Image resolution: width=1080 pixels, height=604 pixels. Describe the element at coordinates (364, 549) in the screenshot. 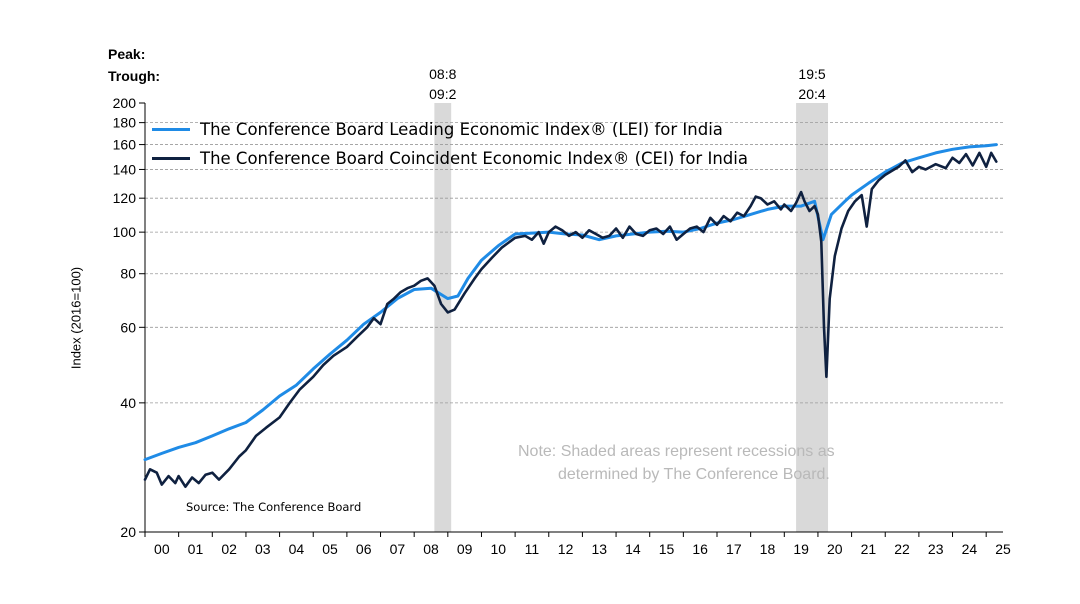

I see `x-tick-label-06: 06` at that location.